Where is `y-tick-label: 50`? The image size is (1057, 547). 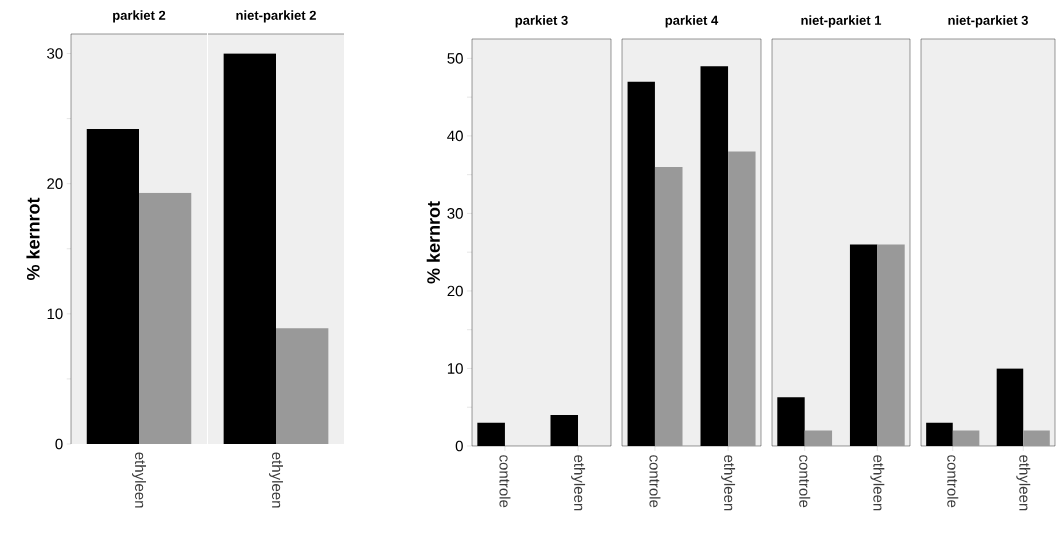 y-tick-label: 50 is located at coordinates (455, 58).